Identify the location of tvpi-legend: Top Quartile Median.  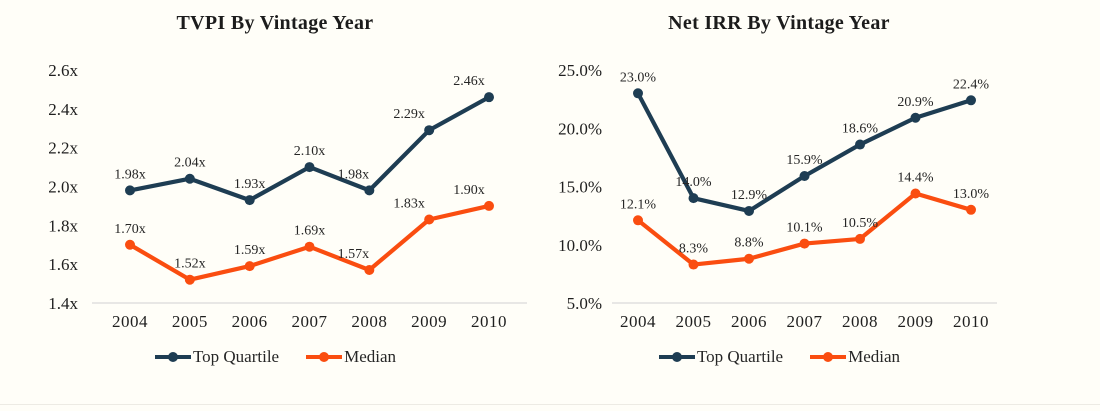
(275, 357).